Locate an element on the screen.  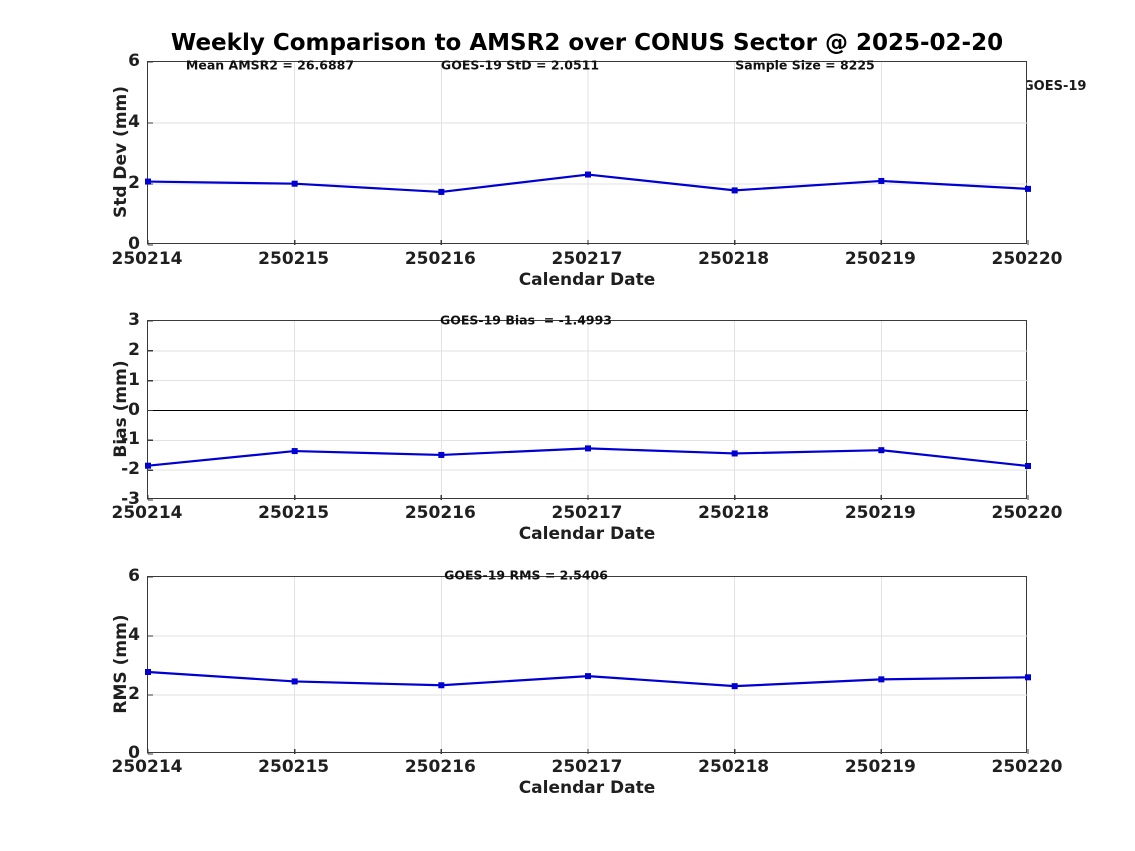
plot-annotation: GOES-19 StD = 2.0511 is located at coordinates (520, 65).